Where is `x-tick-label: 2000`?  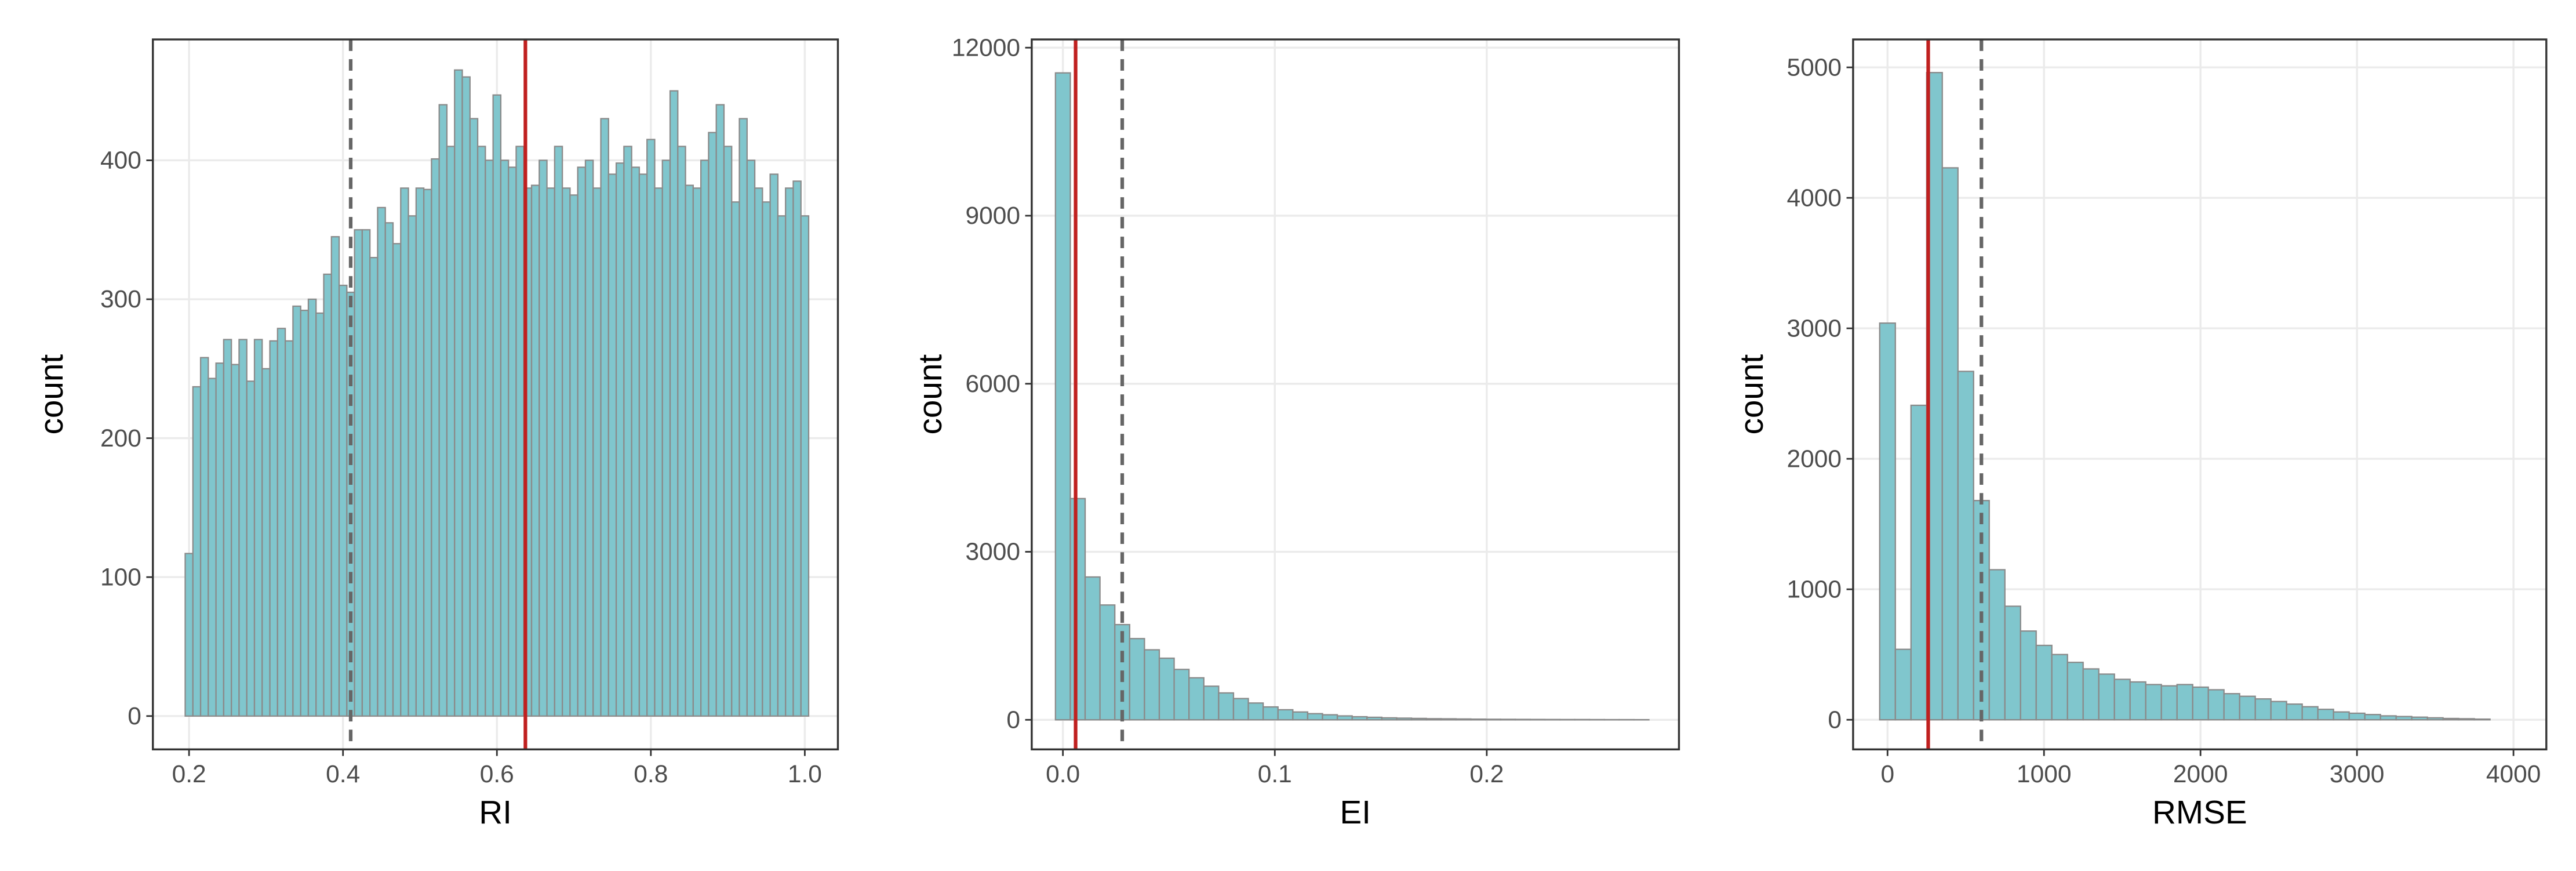 x-tick-label: 2000 is located at coordinates (2200, 774).